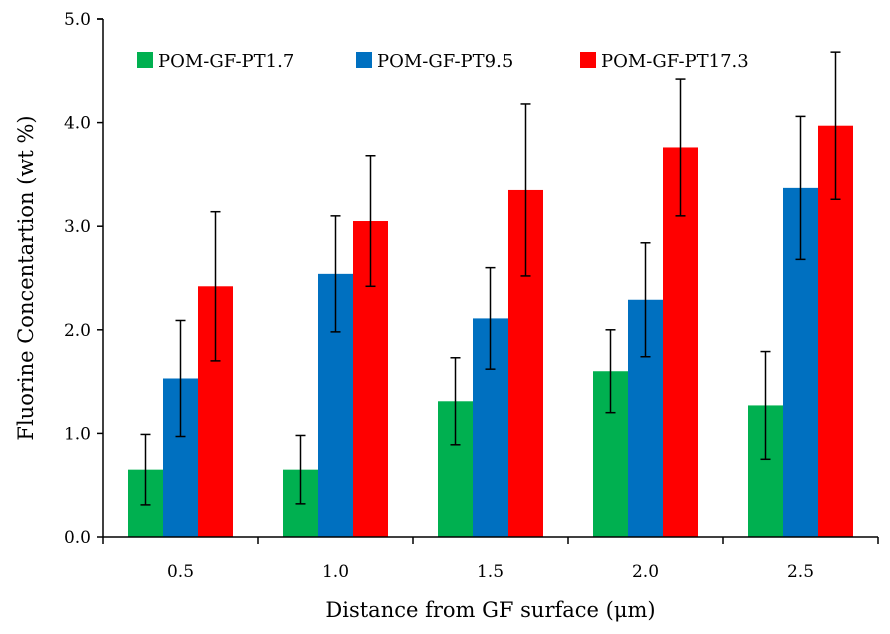  Describe the element at coordinates (77, 434) in the screenshot. I see `y-tick-label: 1.0` at that location.